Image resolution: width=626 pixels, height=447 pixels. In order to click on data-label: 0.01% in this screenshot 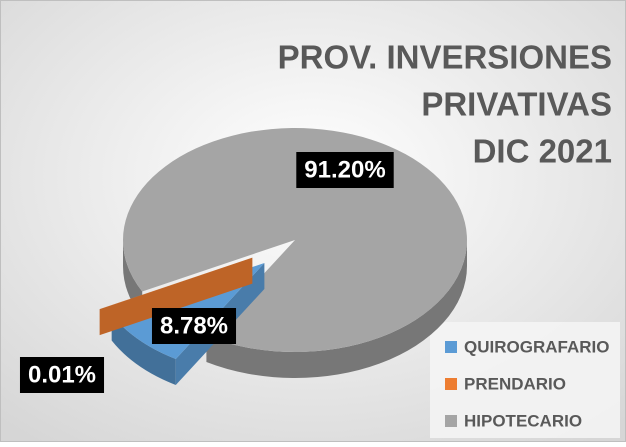, I will do `click(62, 374)`.